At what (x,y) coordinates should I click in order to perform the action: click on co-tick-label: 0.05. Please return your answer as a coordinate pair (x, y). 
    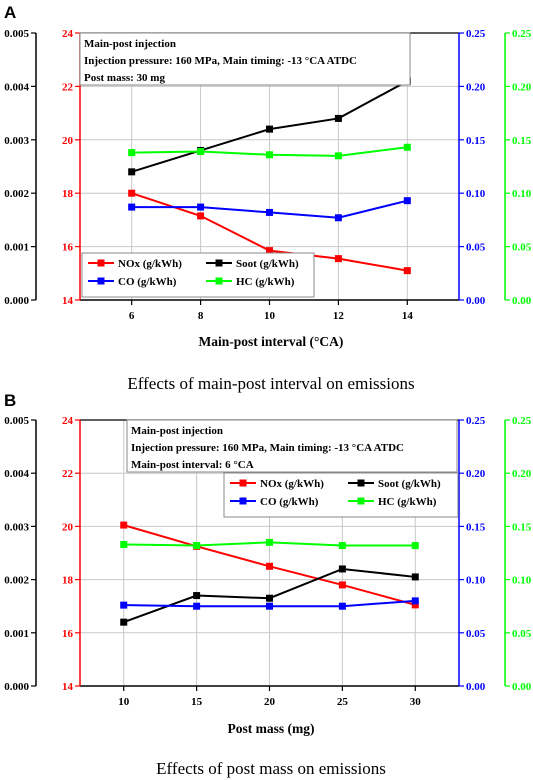
    Looking at the image, I should click on (476, 248).